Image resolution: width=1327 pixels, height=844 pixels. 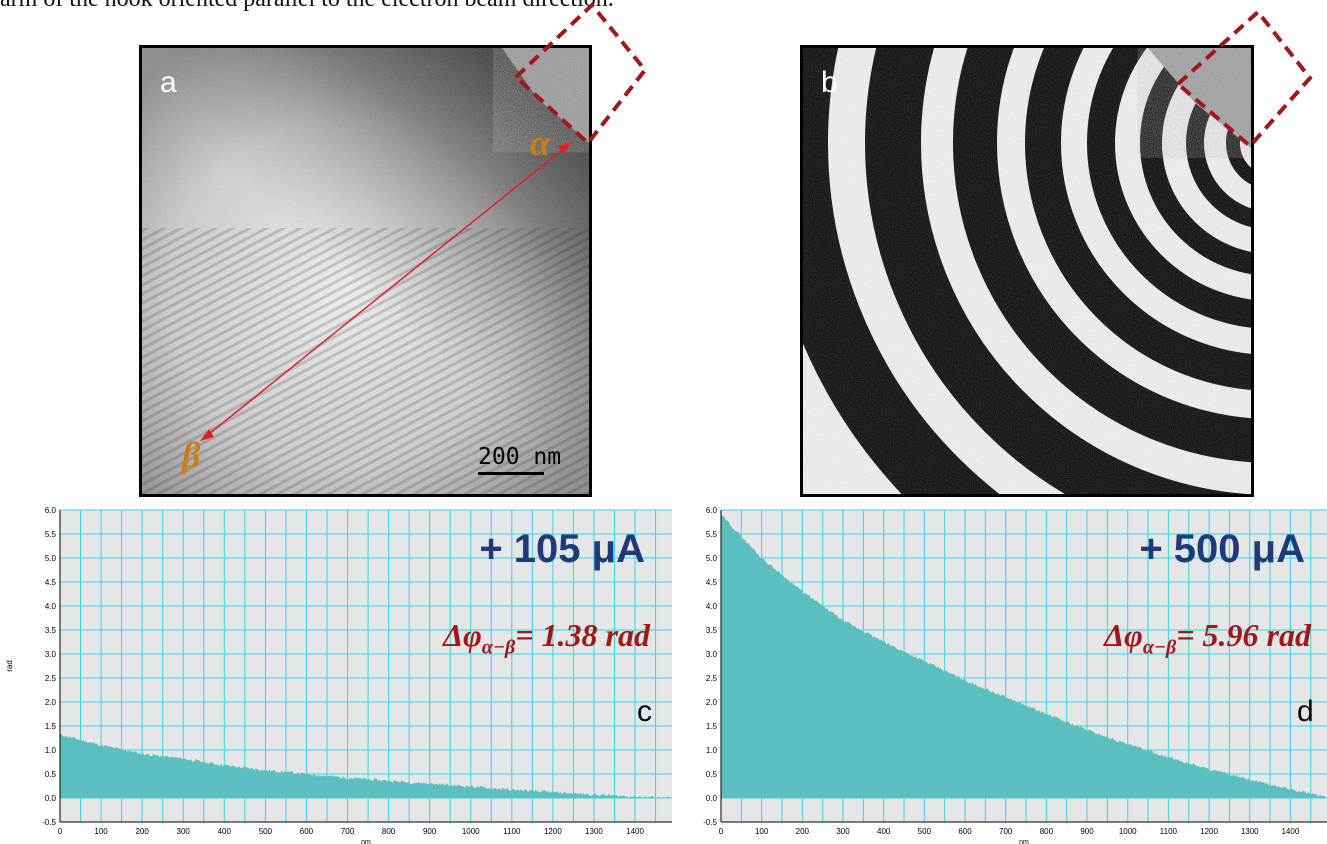 I want to click on scalebar-label: 200 nm, so click(x=520, y=457).